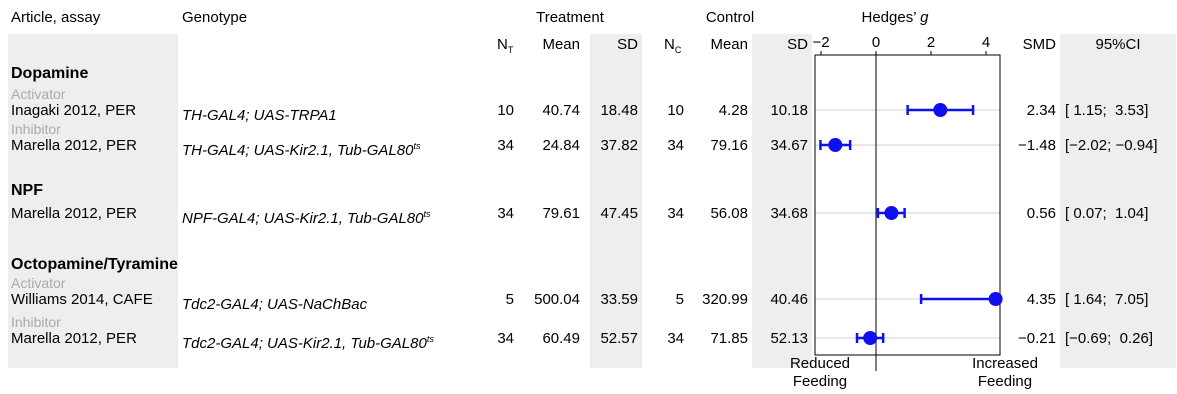 The image size is (1177, 394). What do you see at coordinates (789, 145) in the screenshot?
I see `row-sd-c: 34.67` at bounding box center [789, 145].